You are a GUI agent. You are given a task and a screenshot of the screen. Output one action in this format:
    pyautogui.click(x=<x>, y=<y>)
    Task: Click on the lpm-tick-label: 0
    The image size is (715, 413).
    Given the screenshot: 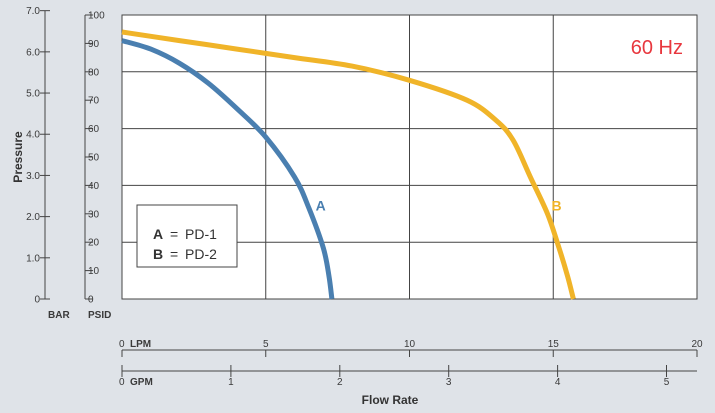 What is the action you would take?
    pyautogui.click(x=122, y=344)
    